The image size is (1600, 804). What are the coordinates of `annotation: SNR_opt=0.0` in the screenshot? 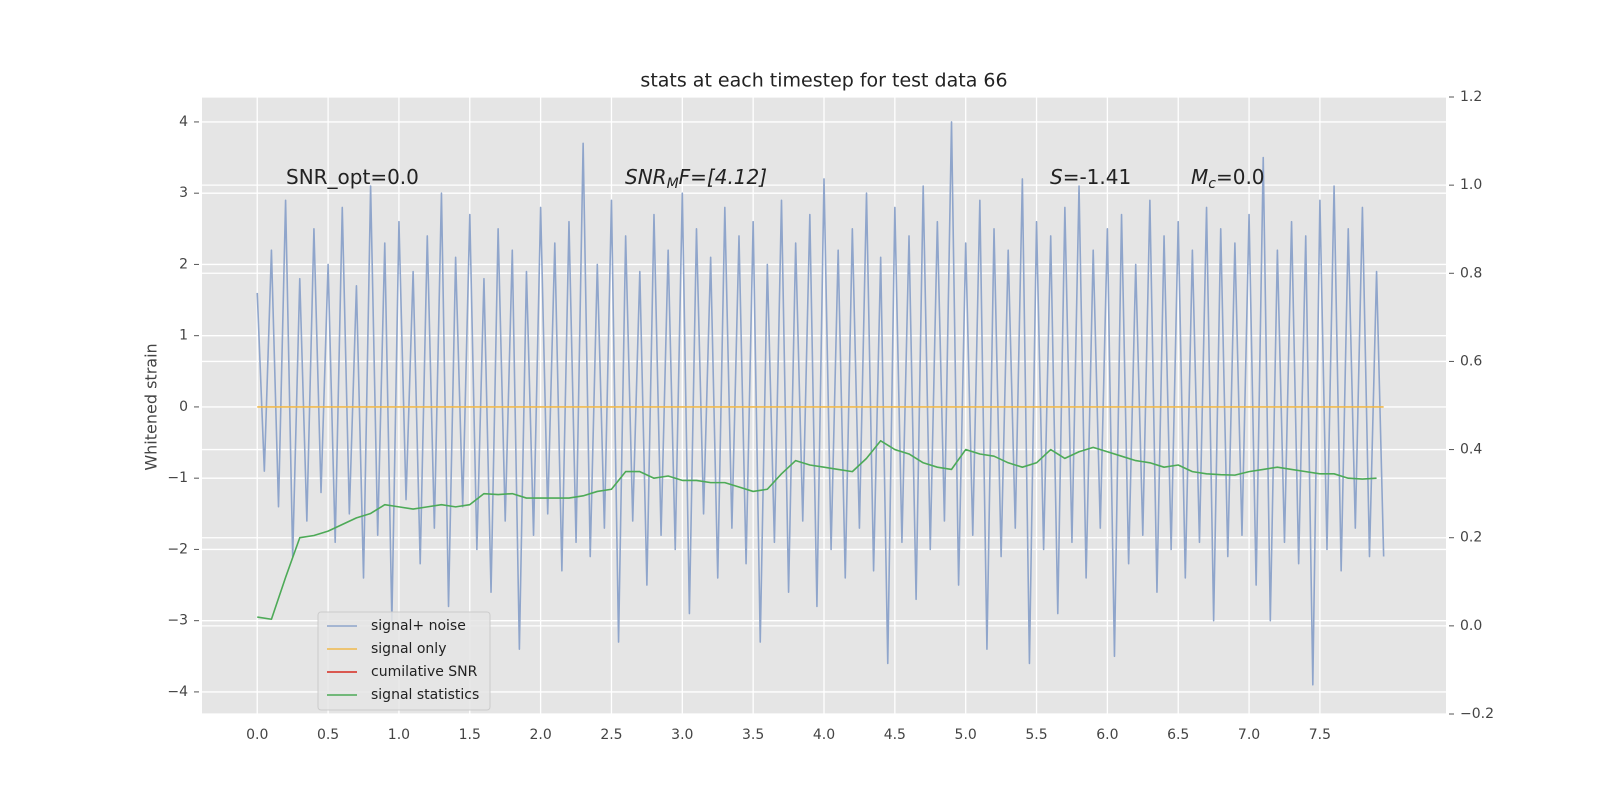 It's located at (352, 177).